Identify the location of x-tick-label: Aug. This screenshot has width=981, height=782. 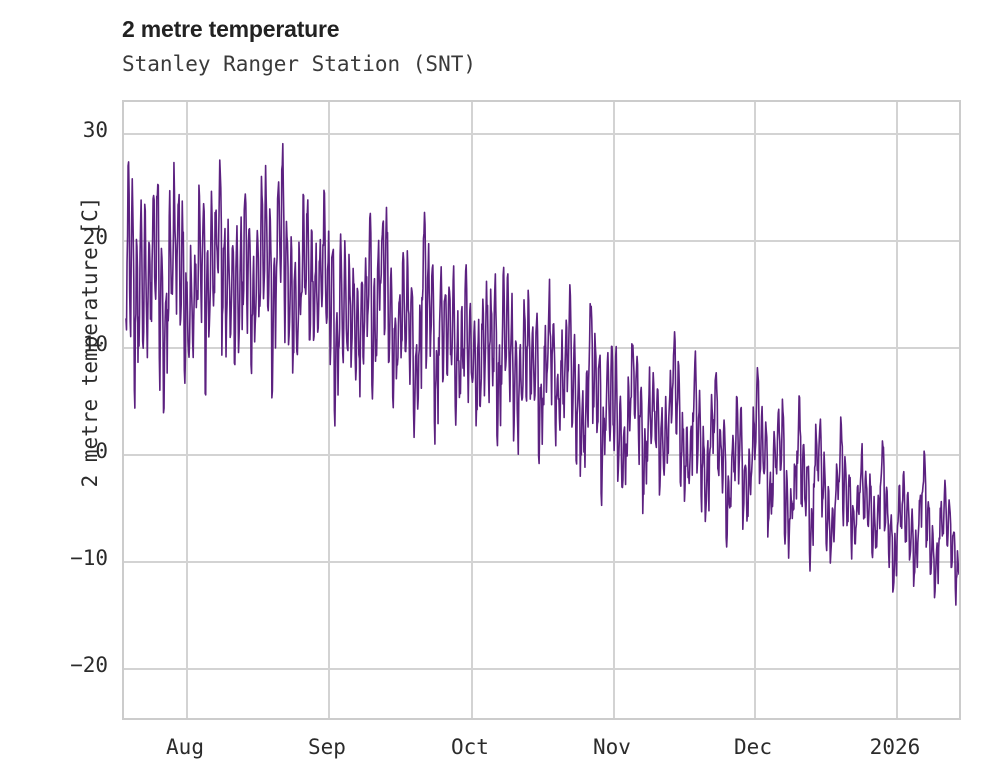
(185, 747).